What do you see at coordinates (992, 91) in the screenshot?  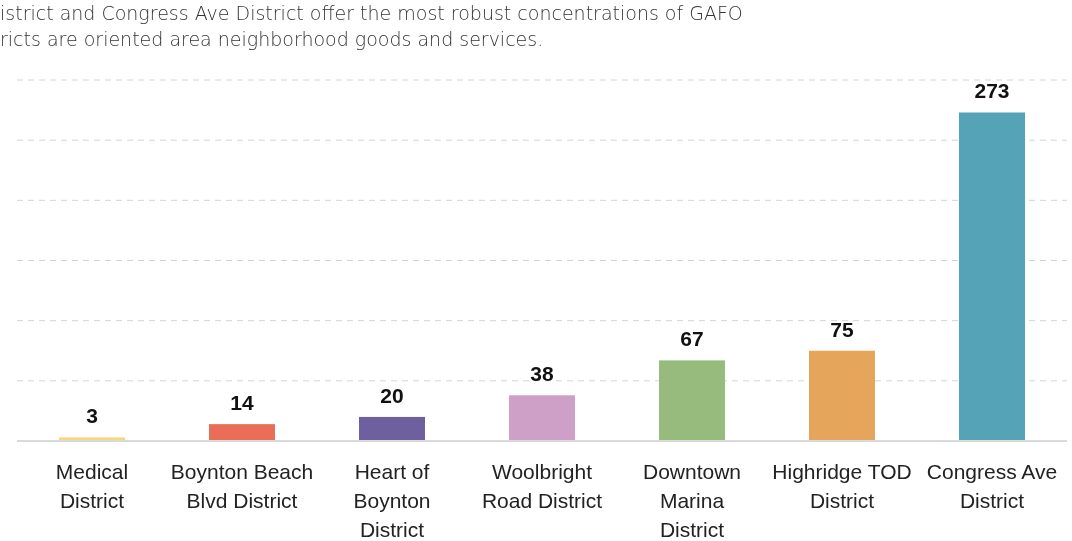 I see `data-label: 273` at bounding box center [992, 91].